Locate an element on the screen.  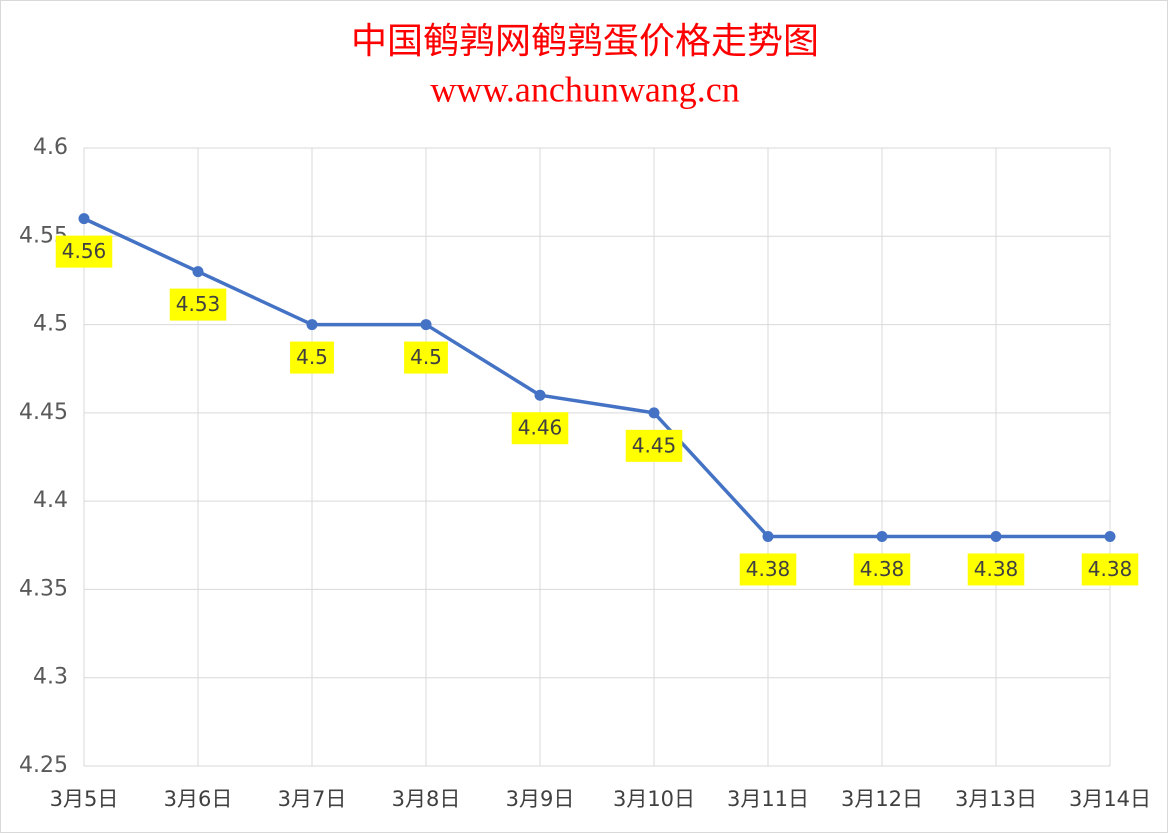
data-label: 4.45 is located at coordinates (654, 445).